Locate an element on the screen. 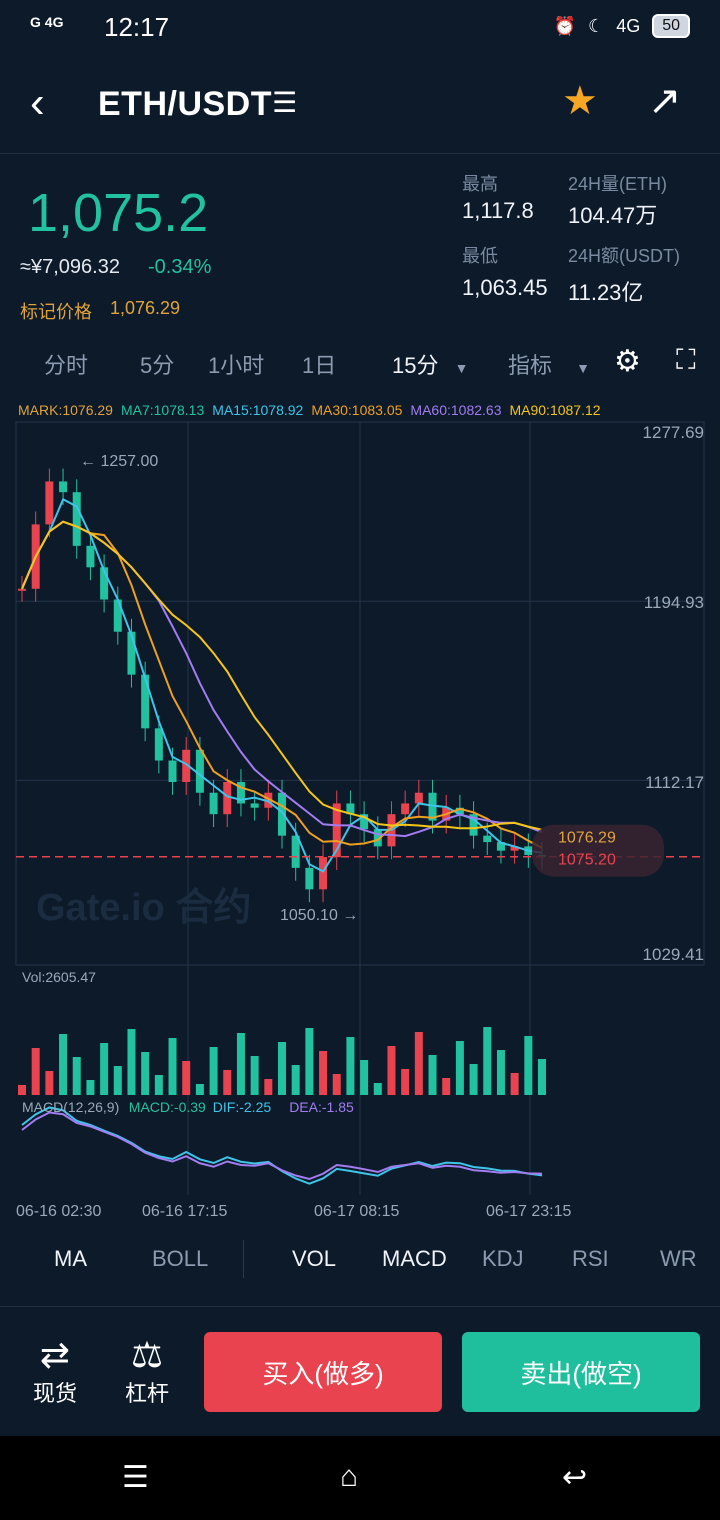  system-nav-bar is located at coordinates (360, 1478).